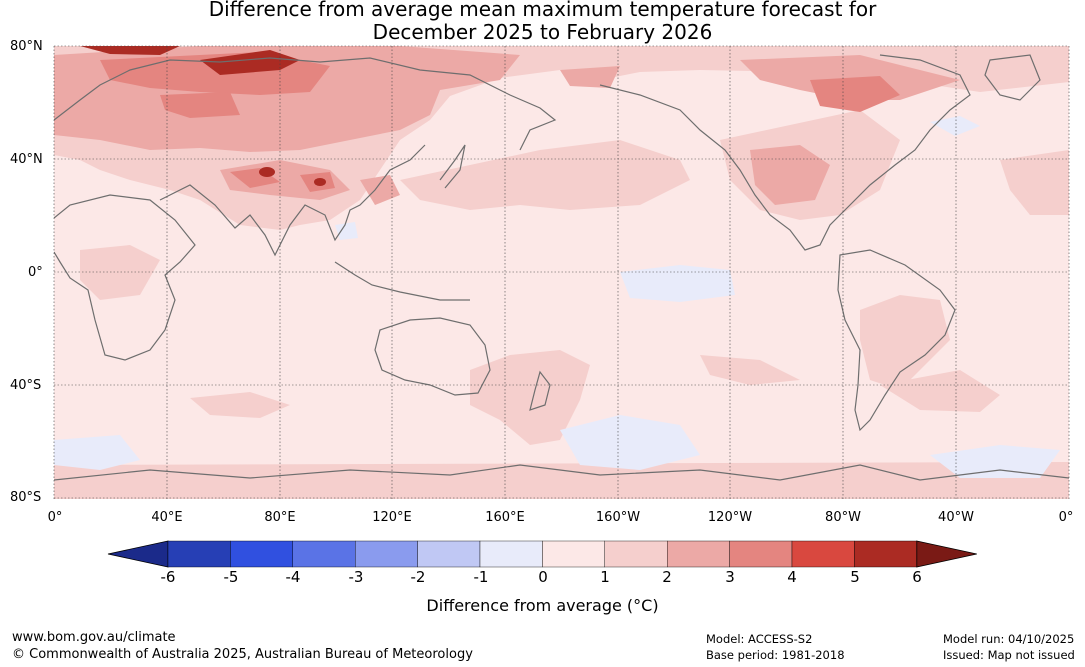 Image resolution: width=1085 pixels, height=667 pixels. What do you see at coordinates (305, 104) in the screenshot?
I see `coastline-eurasia-north` at bounding box center [305, 104].